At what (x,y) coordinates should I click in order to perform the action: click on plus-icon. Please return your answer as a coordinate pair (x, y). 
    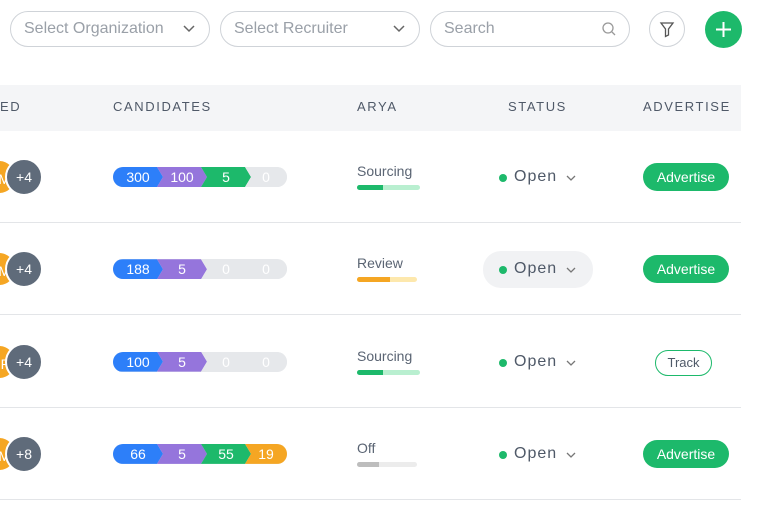
    Looking at the image, I should click on (723, 29).